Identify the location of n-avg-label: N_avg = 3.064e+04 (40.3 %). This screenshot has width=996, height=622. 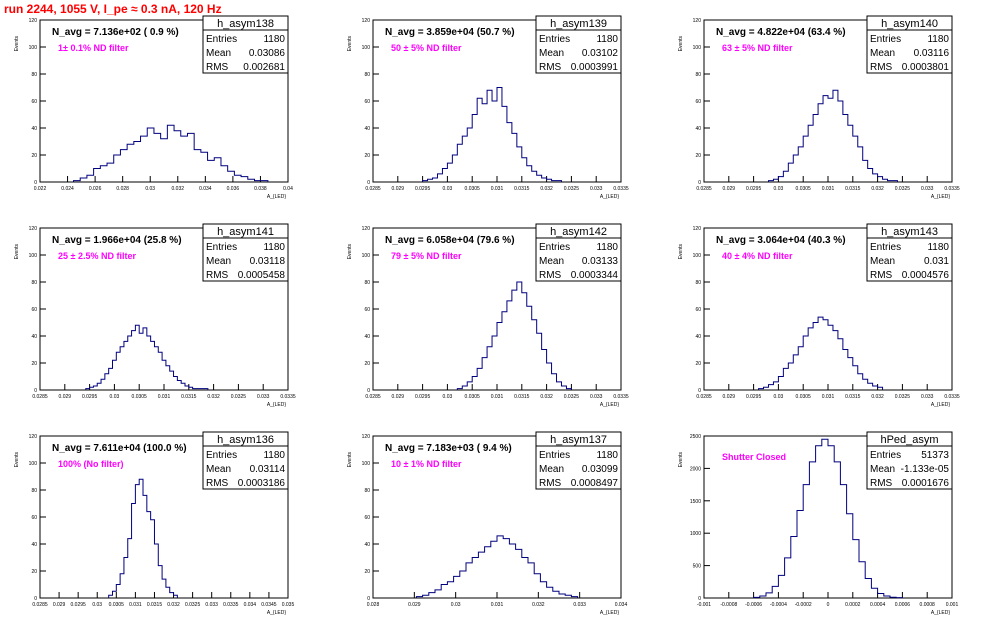
(781, 240).